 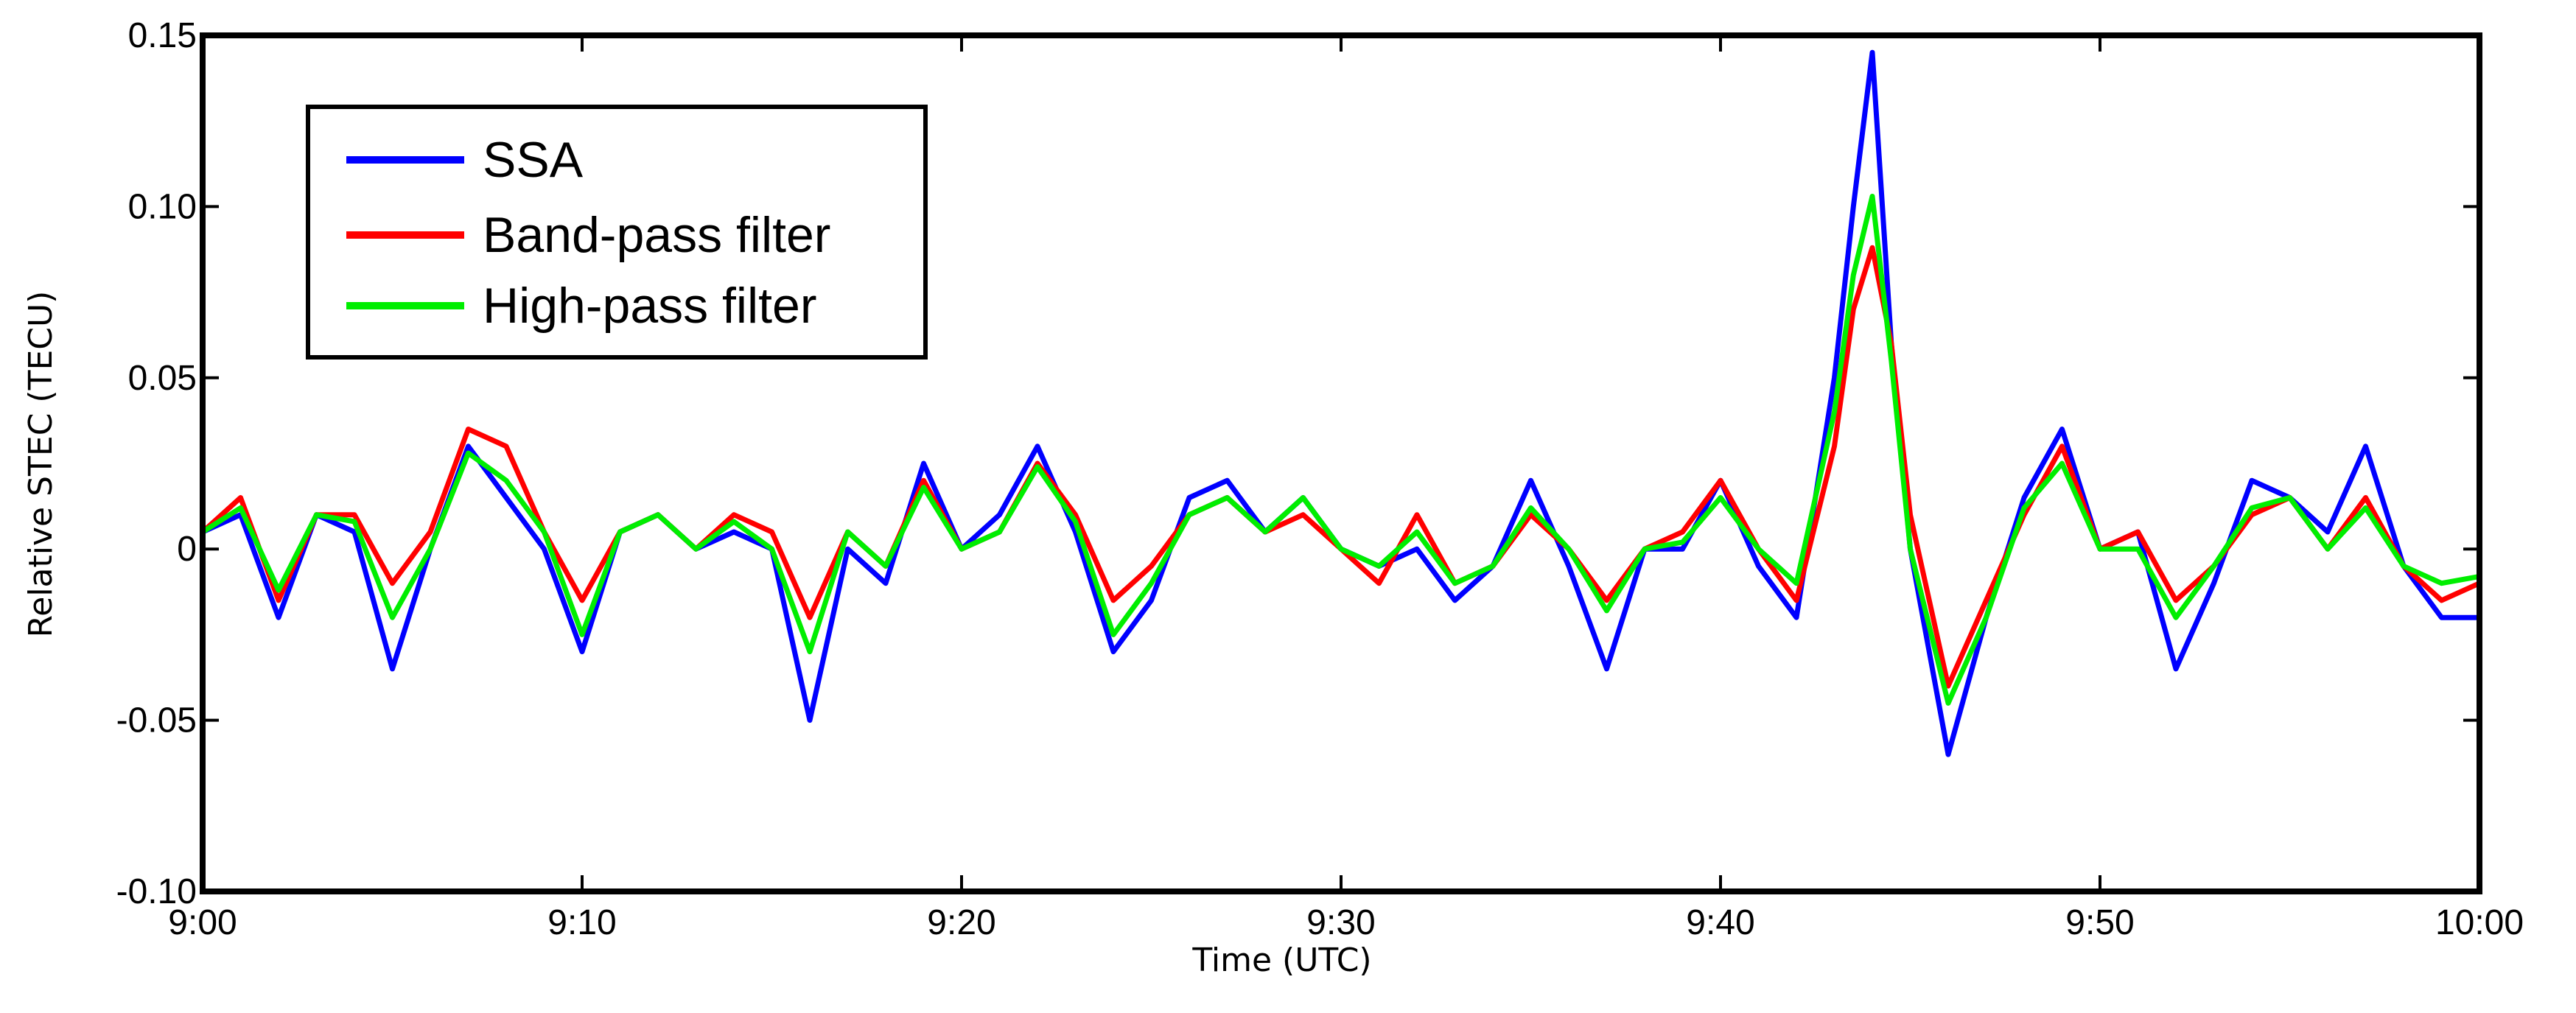 I want to click on y-tick-label: -0.05, so click(x=156, y=720).